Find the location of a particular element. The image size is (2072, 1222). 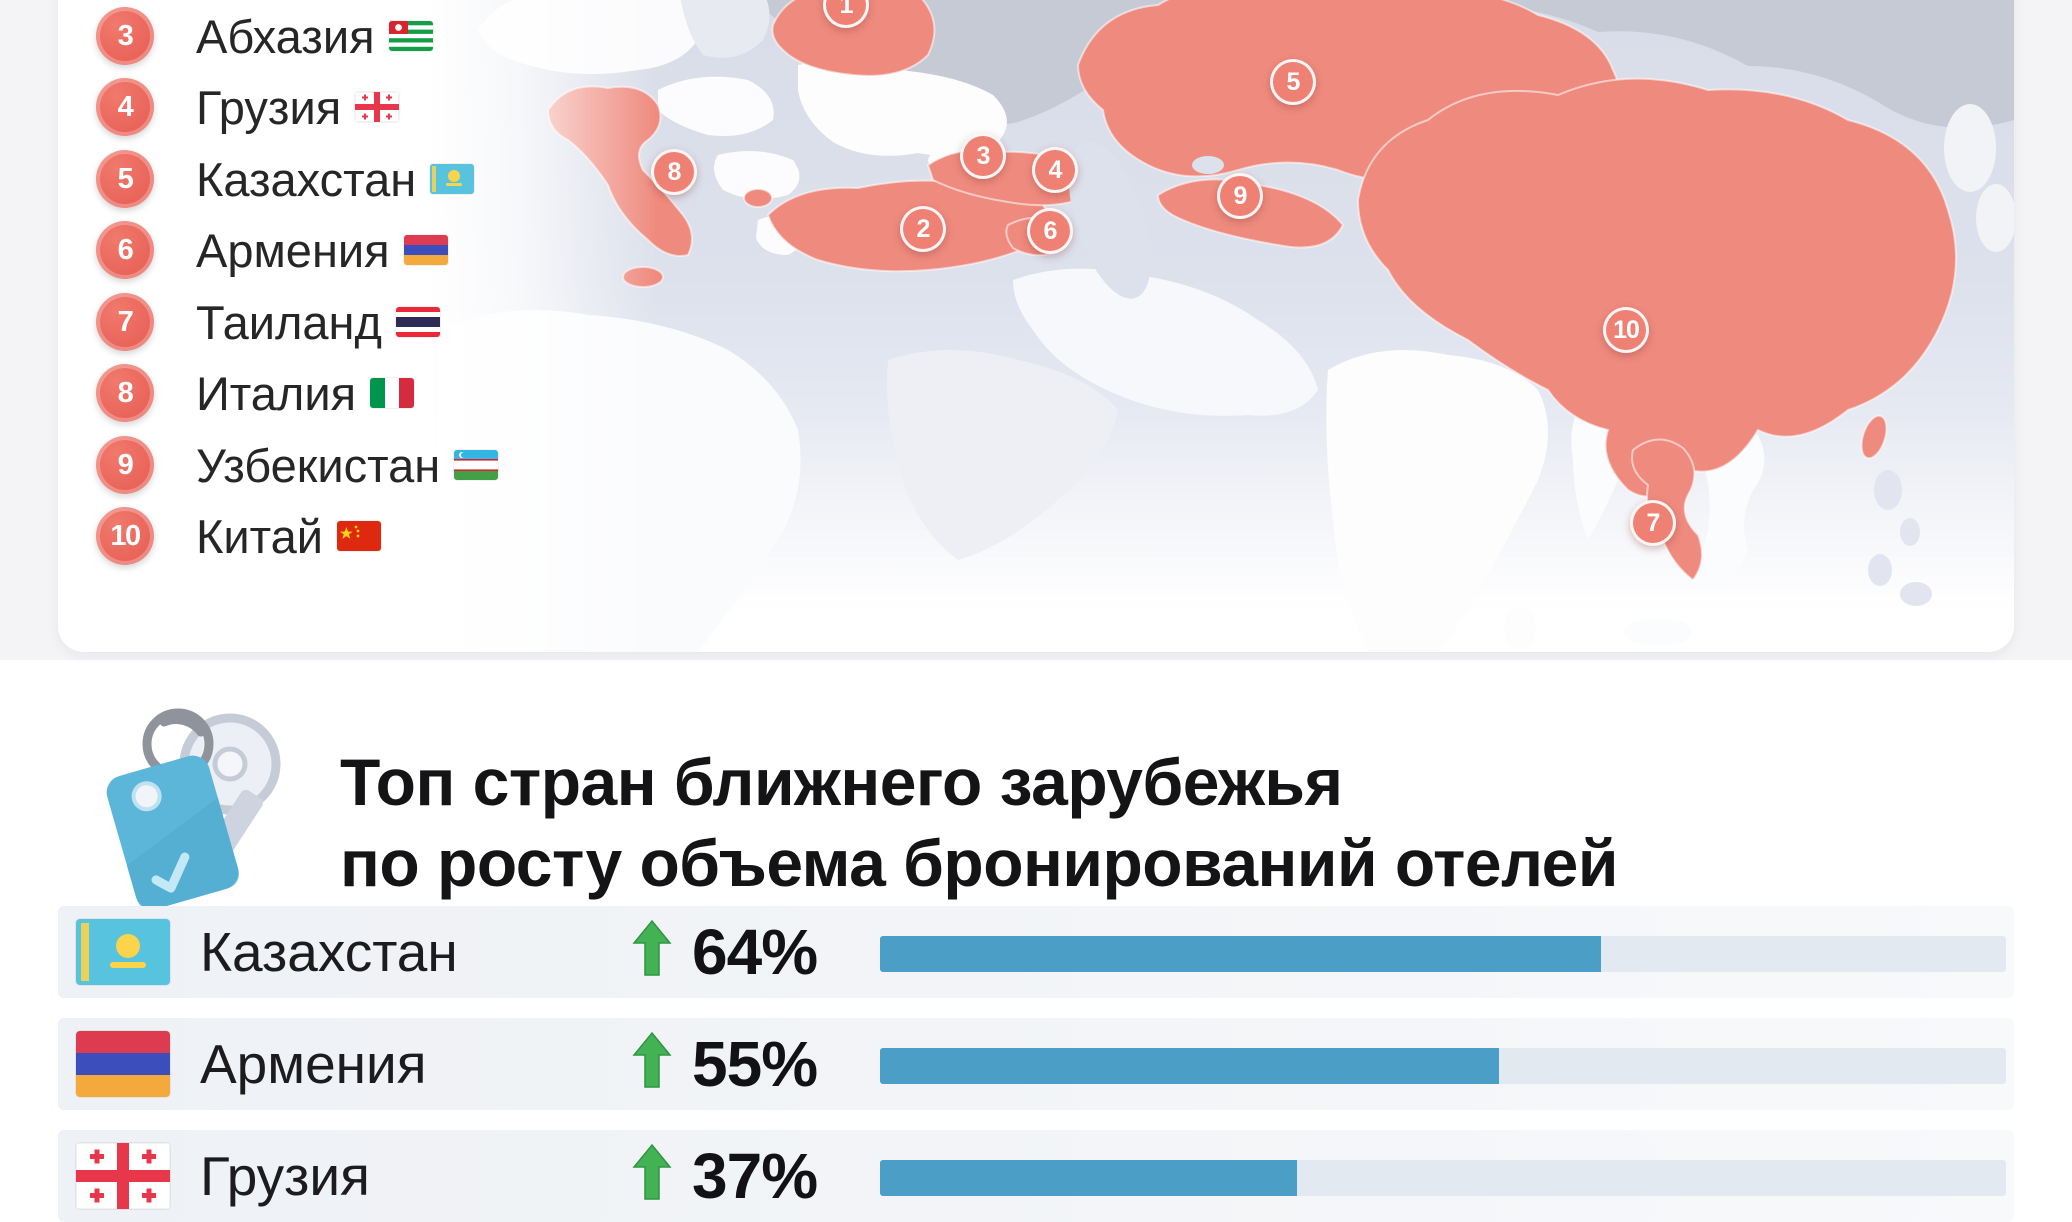

section-title-line1: Топ стран ближнего зарубежья is located at coordinates (841, 782).